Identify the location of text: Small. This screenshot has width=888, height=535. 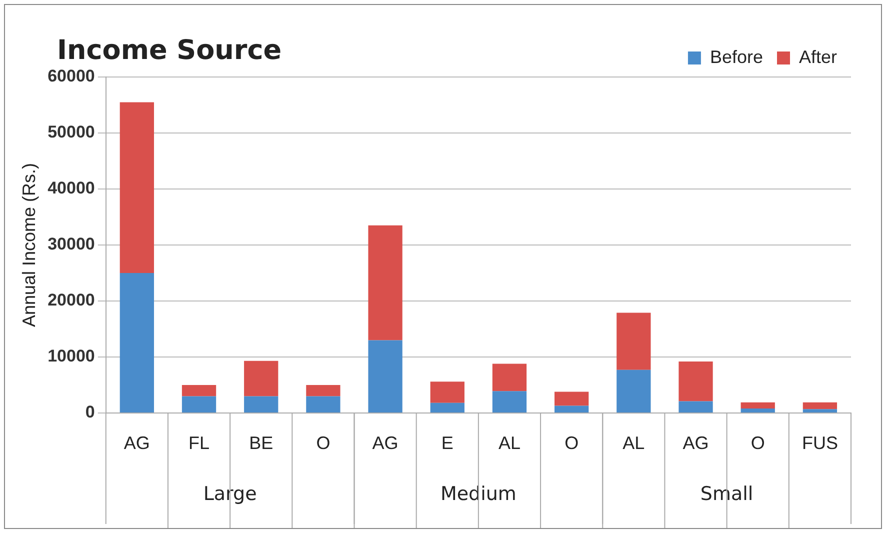
(727, 493).